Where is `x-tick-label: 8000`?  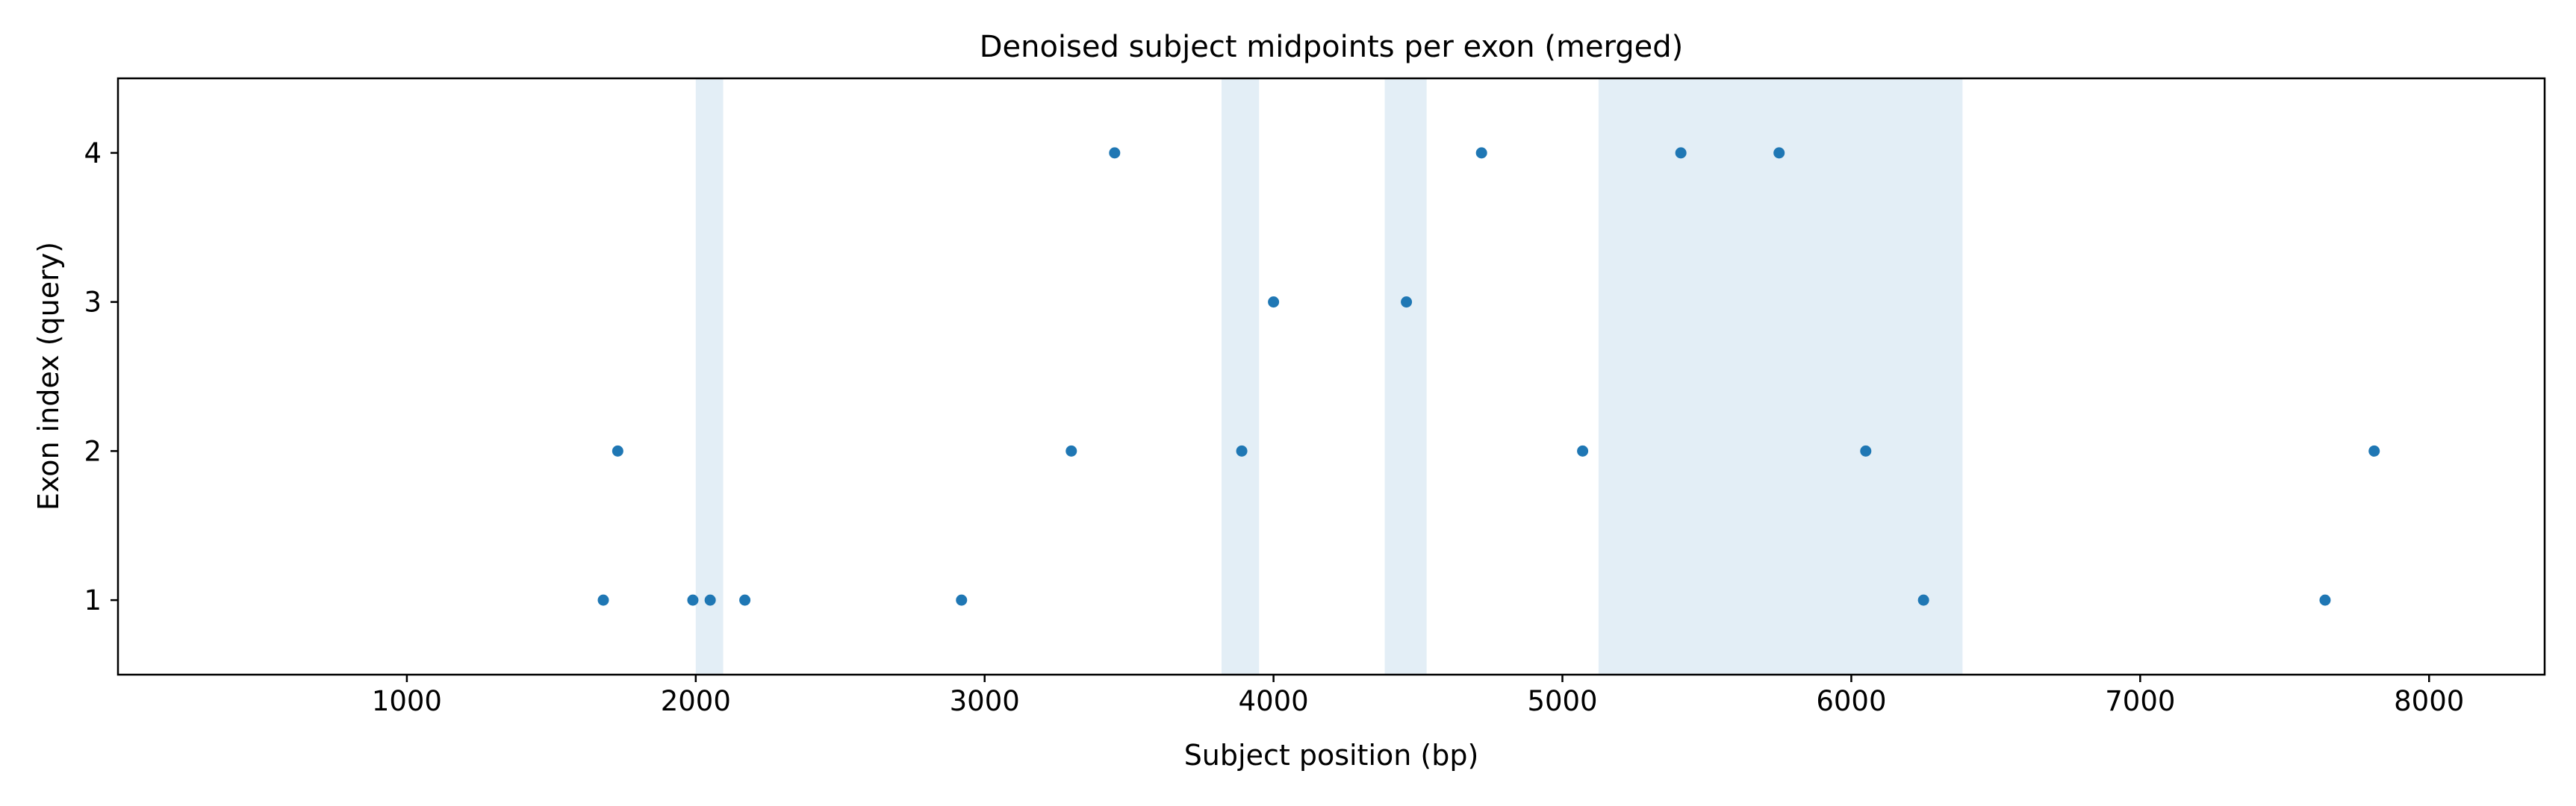 x-tick-label: 8000 is located at coordinates (2429, 701).